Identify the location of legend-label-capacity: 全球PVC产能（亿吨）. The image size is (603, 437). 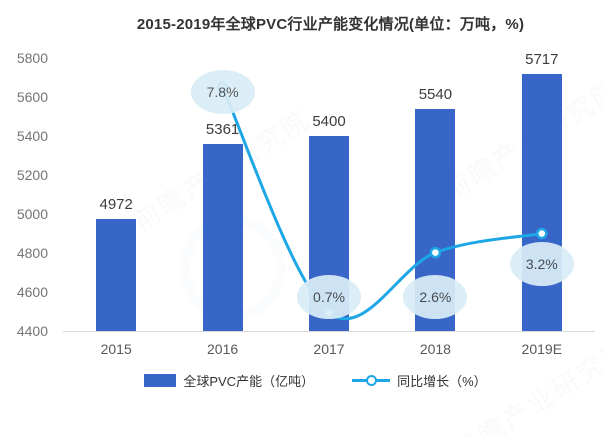
(249, 381).